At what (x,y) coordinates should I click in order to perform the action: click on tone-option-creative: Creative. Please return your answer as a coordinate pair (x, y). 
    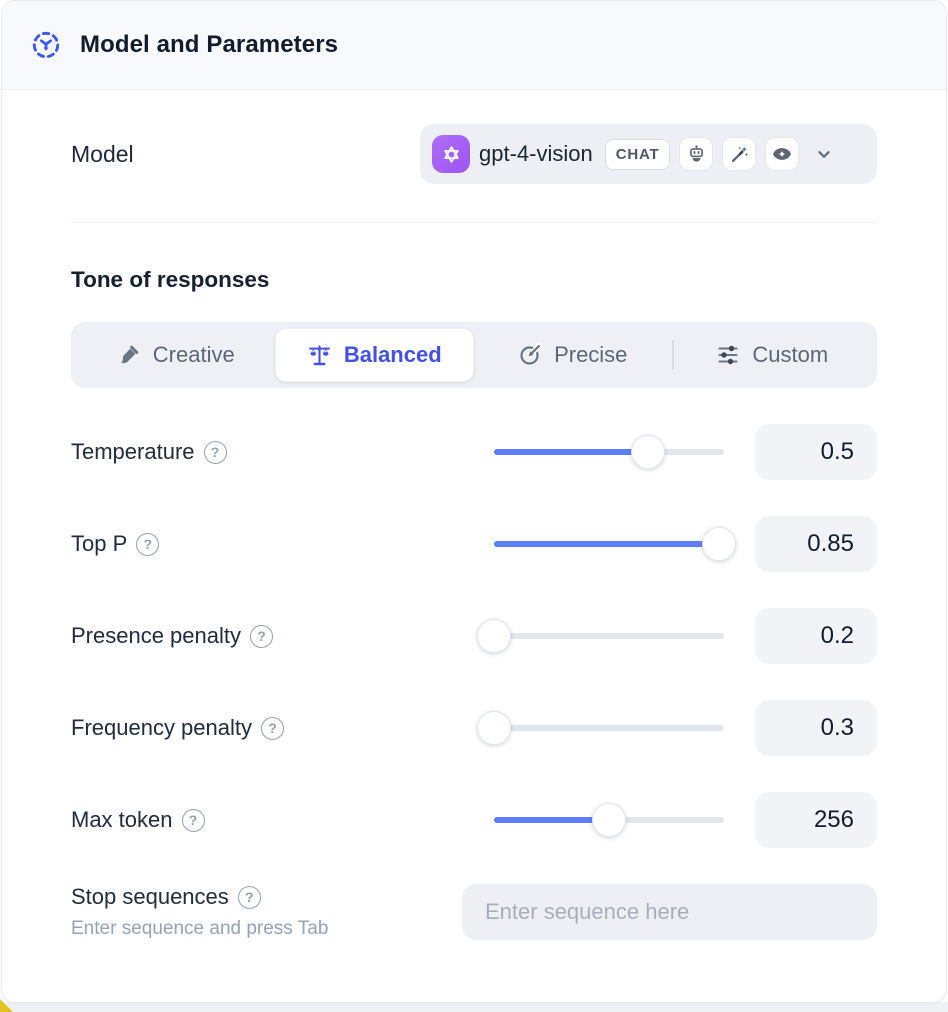
    Looking at the image, I should click on (176, 355).